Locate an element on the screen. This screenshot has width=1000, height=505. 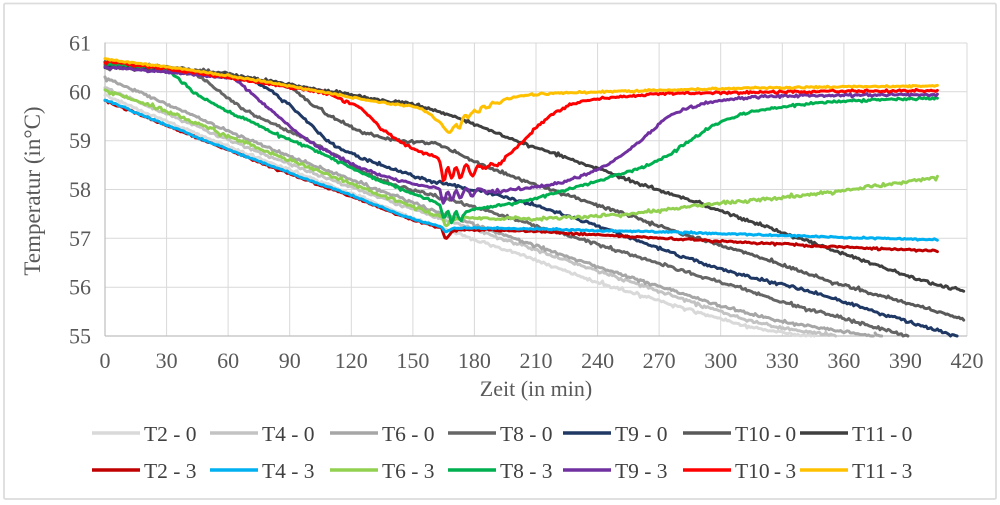
svg-text: 270 is located at coordinates (659, 360).